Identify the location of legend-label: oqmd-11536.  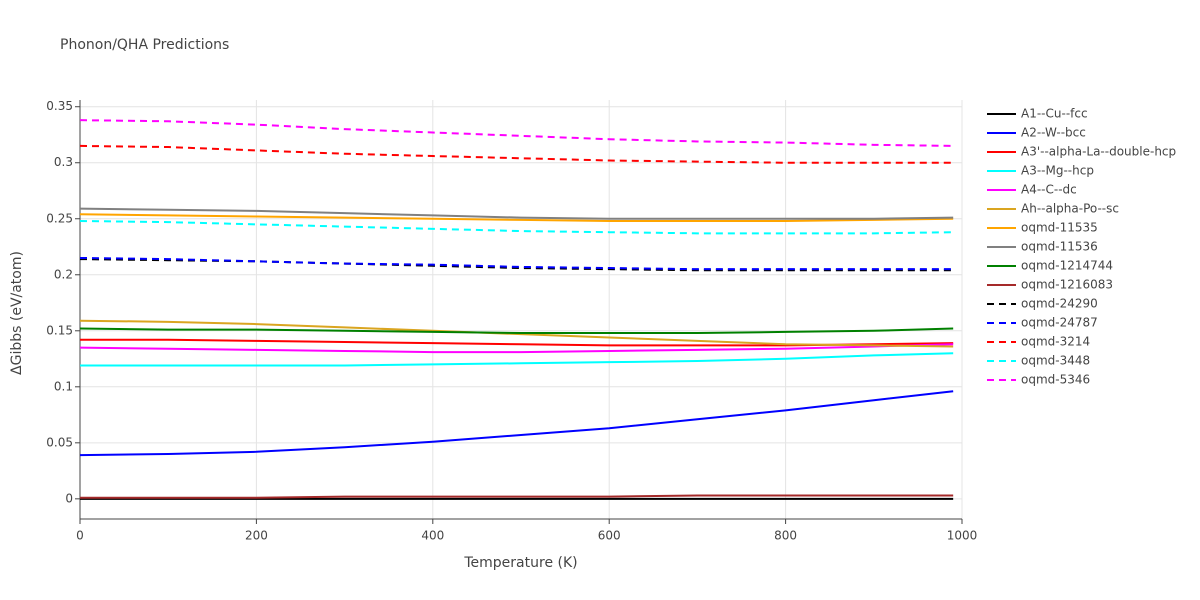
(1059, 247).